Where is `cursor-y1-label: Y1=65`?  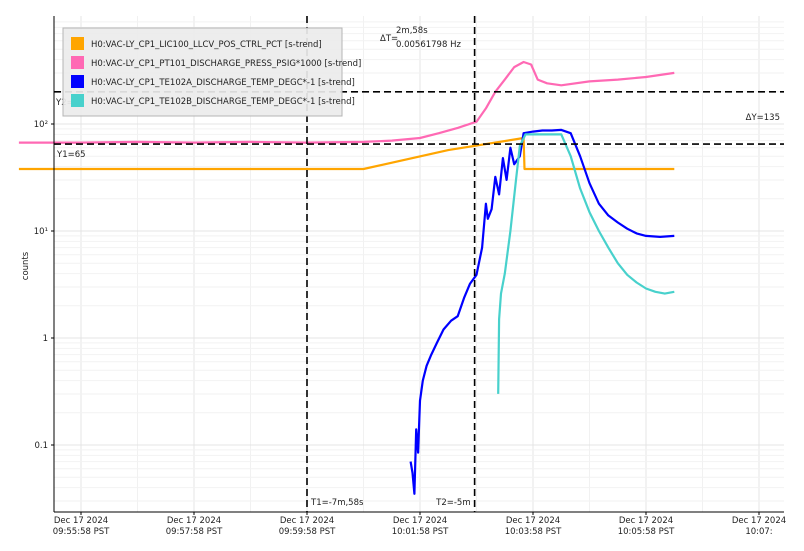
cursor-y1-label: Y1=65 is located at coordinates (71, 155).